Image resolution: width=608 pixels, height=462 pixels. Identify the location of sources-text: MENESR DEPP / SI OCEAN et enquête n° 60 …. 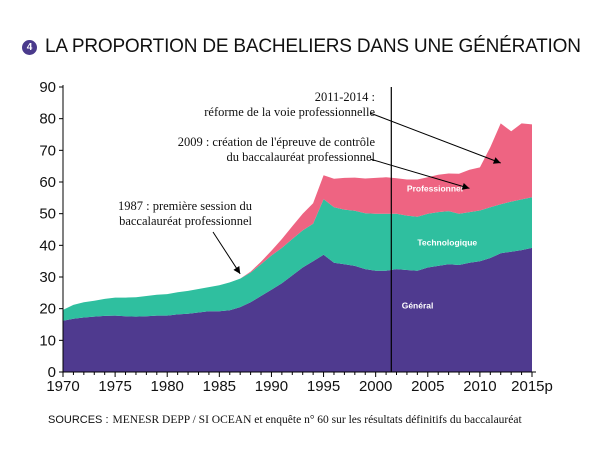
(317, 420).